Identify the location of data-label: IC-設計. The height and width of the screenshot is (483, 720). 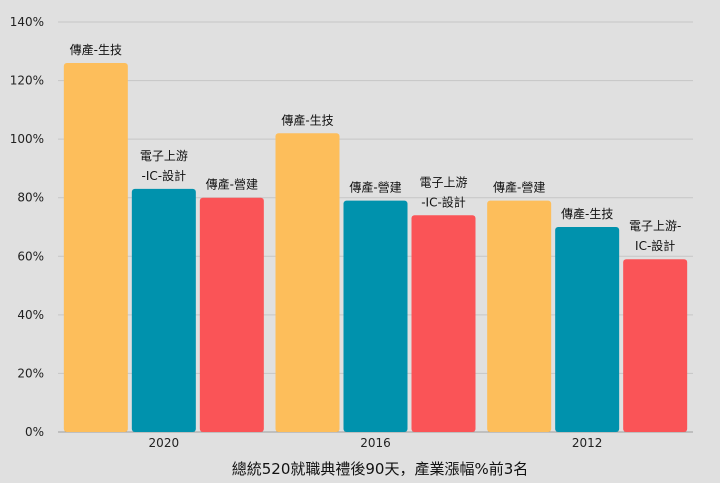
(655, 245).